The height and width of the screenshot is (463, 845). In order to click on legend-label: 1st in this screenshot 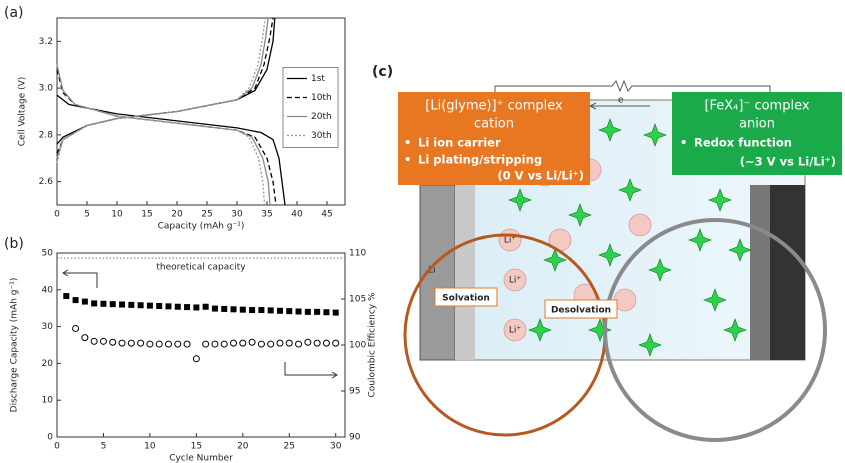, I will do `click(318, 79)`.